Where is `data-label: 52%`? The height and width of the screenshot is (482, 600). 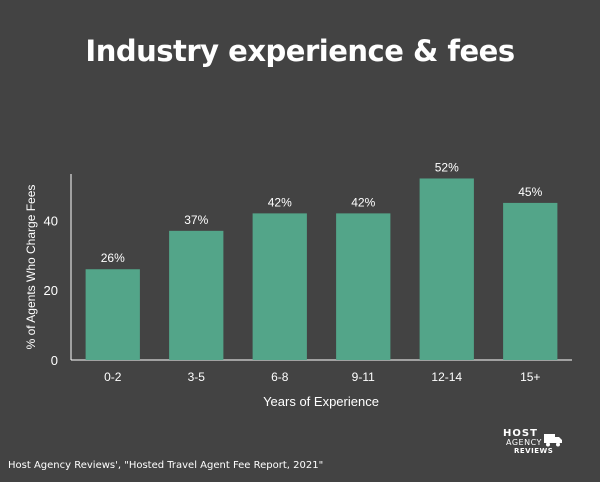 data-label: 52% is located at coordinates (447, 167).